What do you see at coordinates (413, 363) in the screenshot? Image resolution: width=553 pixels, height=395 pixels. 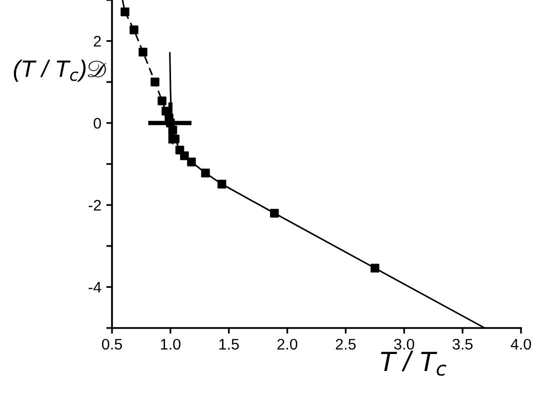 I see `x-axis-title: T / T$_{c}$` at bounding box center [413, 363].